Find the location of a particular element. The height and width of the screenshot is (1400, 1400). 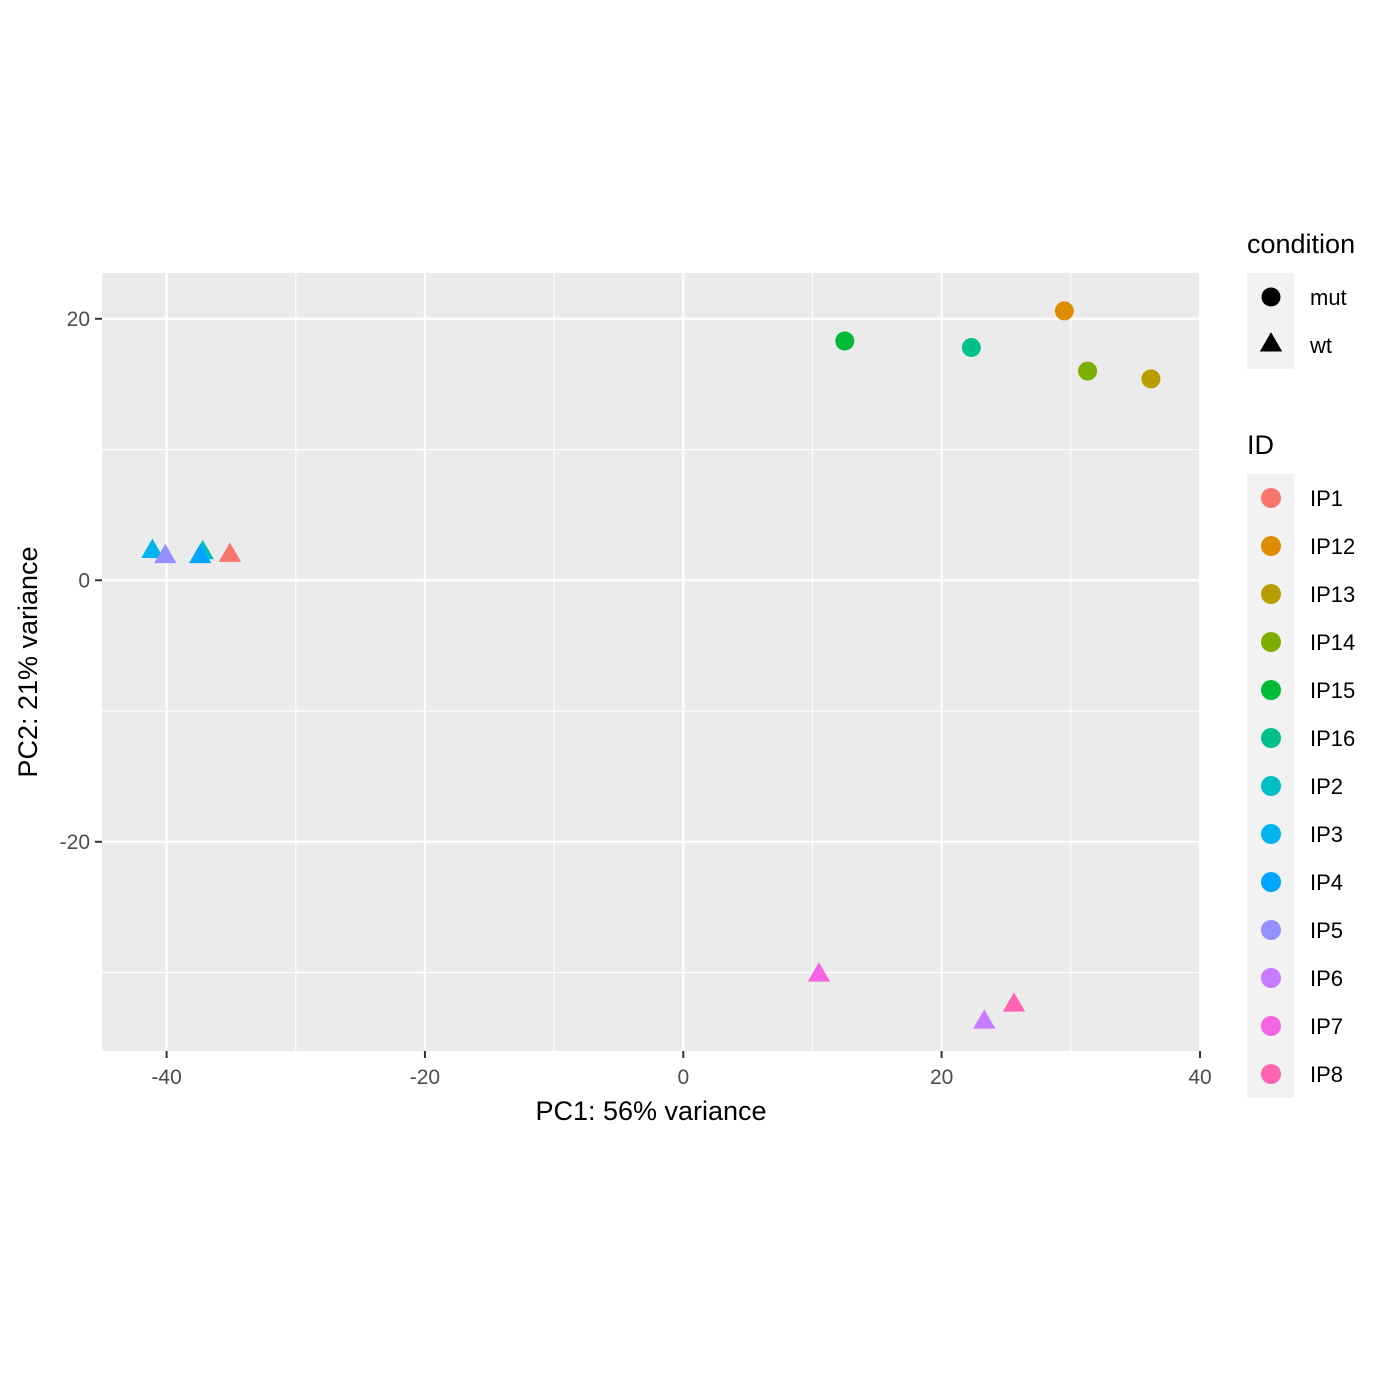

id-legend-title: ID is located at coordinates (1260, 445).